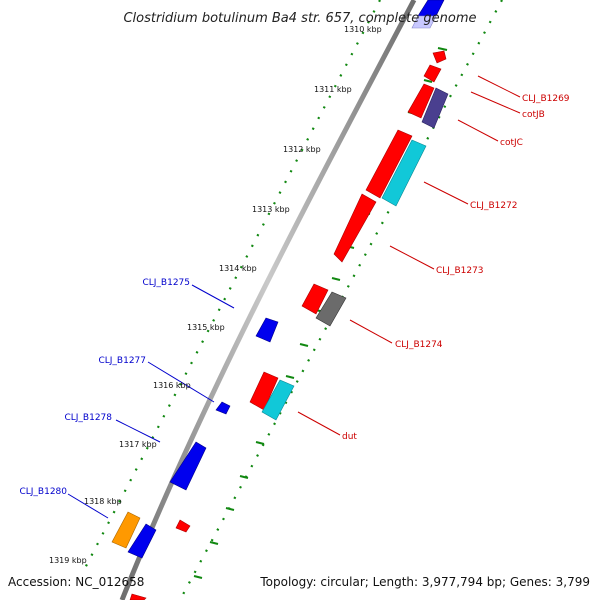 This screenshot has width=600, height=600. I want to click on reverse-genes, so click(195, 438).